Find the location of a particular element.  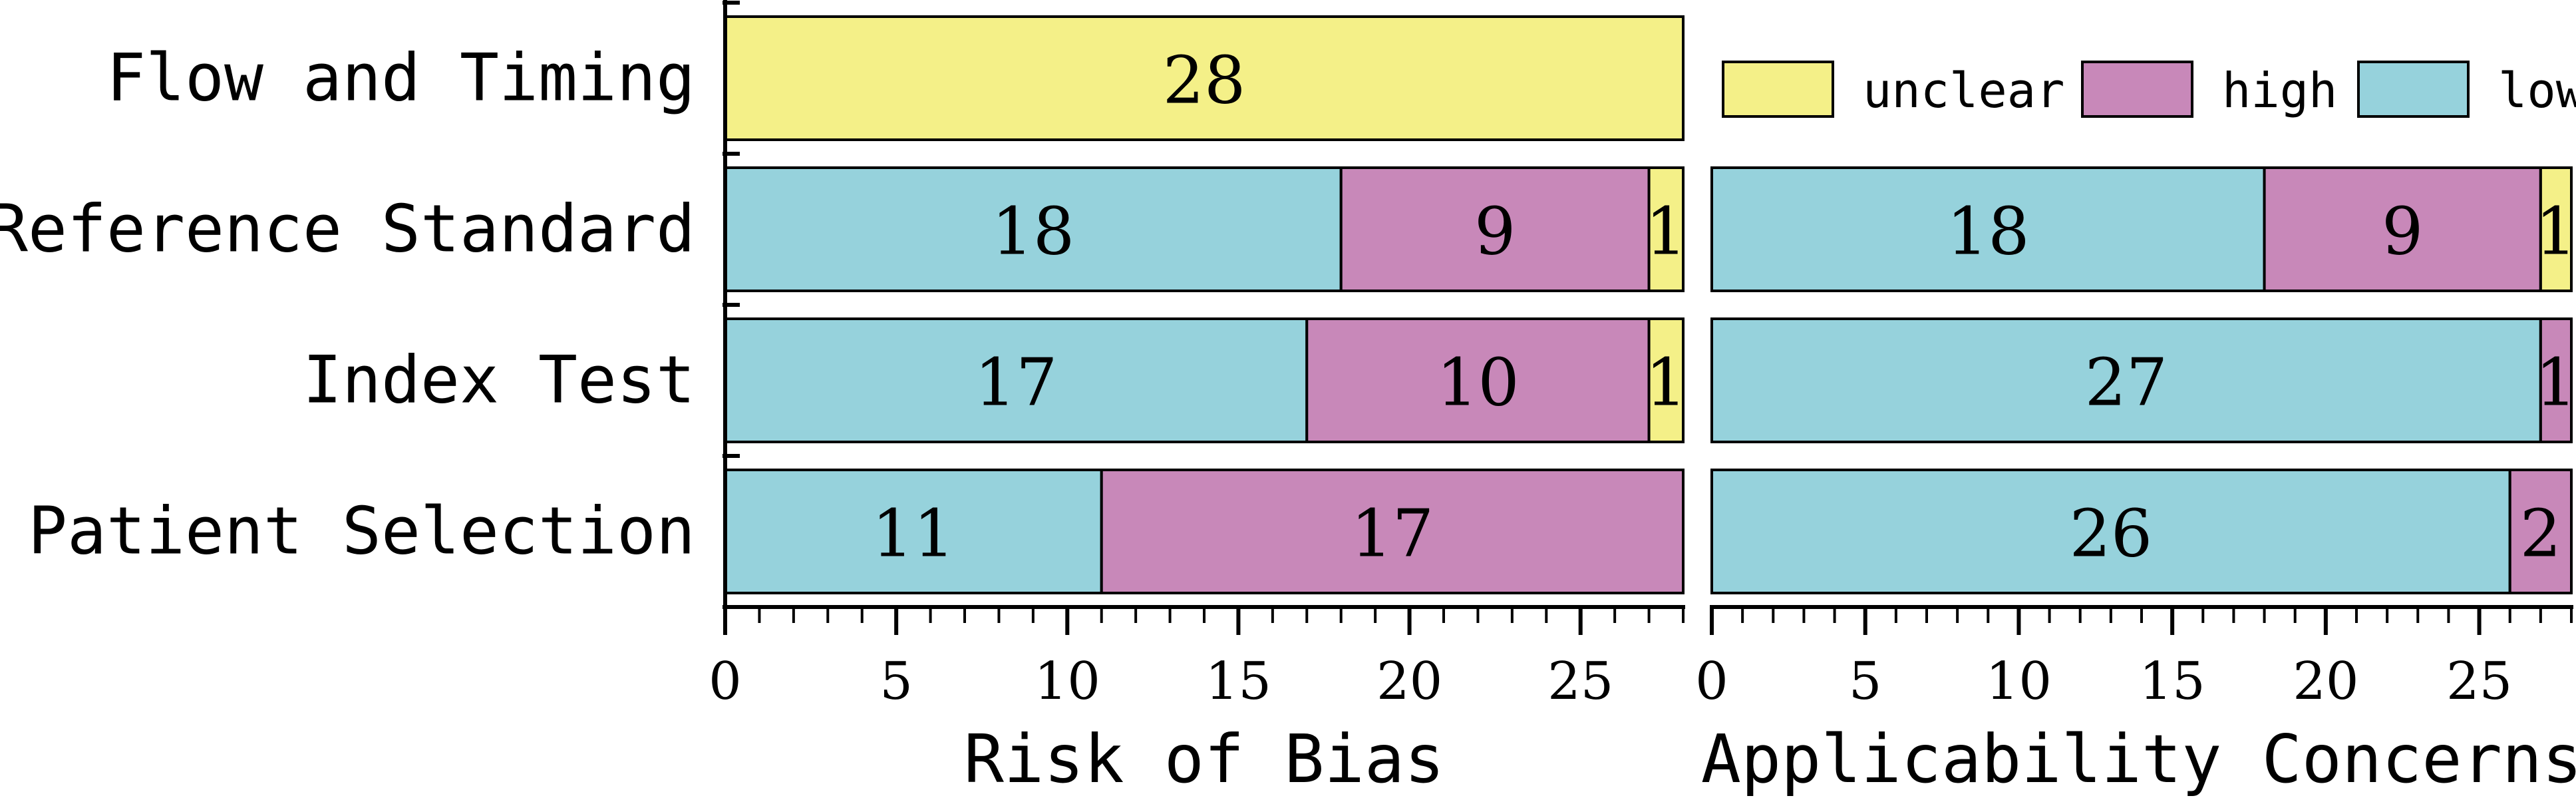

x-tick-label-risk-of-bias-10: 10 is located at coordinates (1067, 682).